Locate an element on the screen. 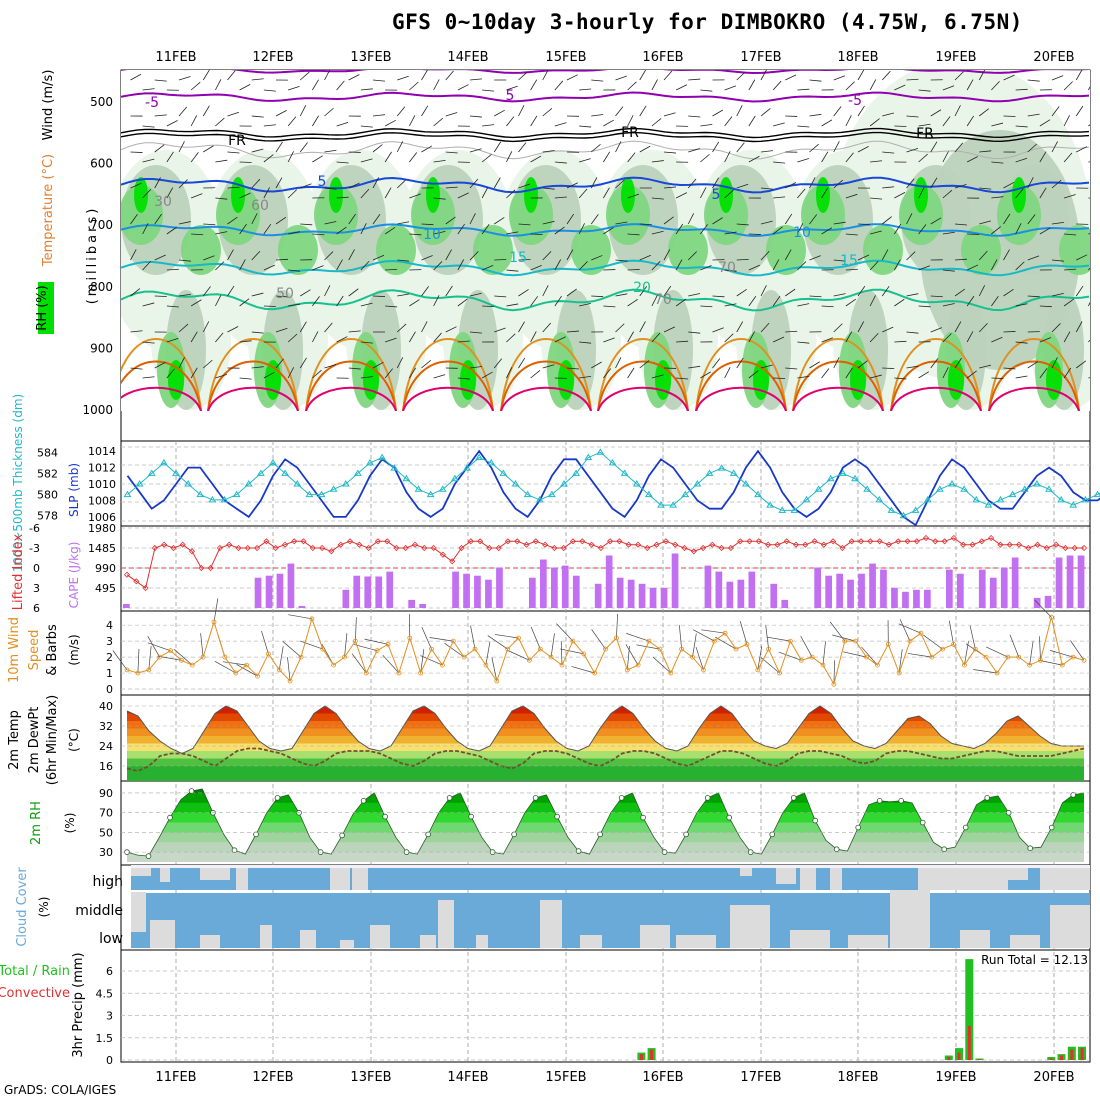  date-label-top: 16FEB is located at coordinates (662, 57).